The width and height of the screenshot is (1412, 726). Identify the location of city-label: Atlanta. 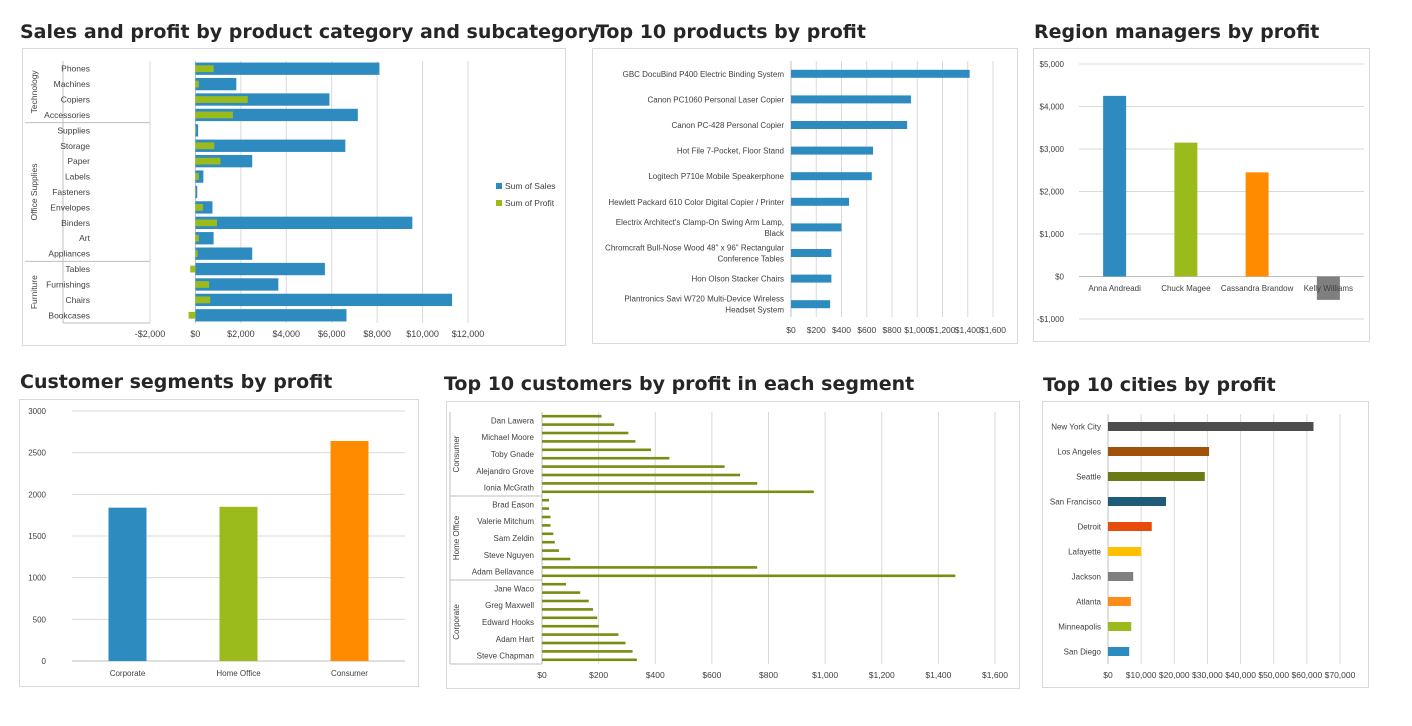
(1088, 602).